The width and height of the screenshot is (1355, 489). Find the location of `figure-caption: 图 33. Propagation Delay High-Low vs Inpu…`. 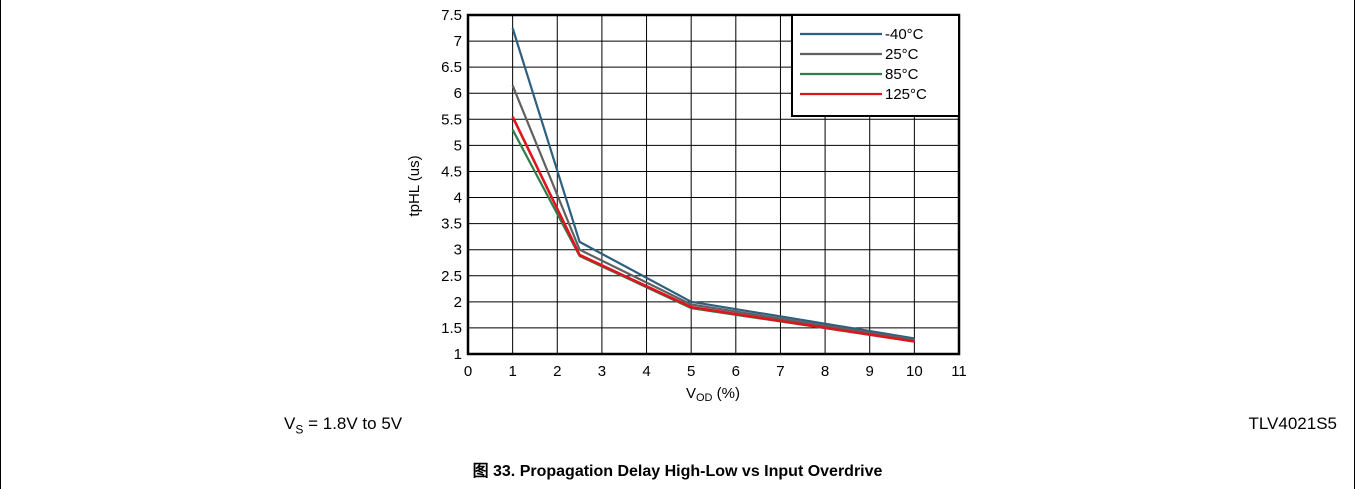

figure-caption: 图 33. Propagation Delay High-Low vs Inpu… is located at coordinates (677, 471).